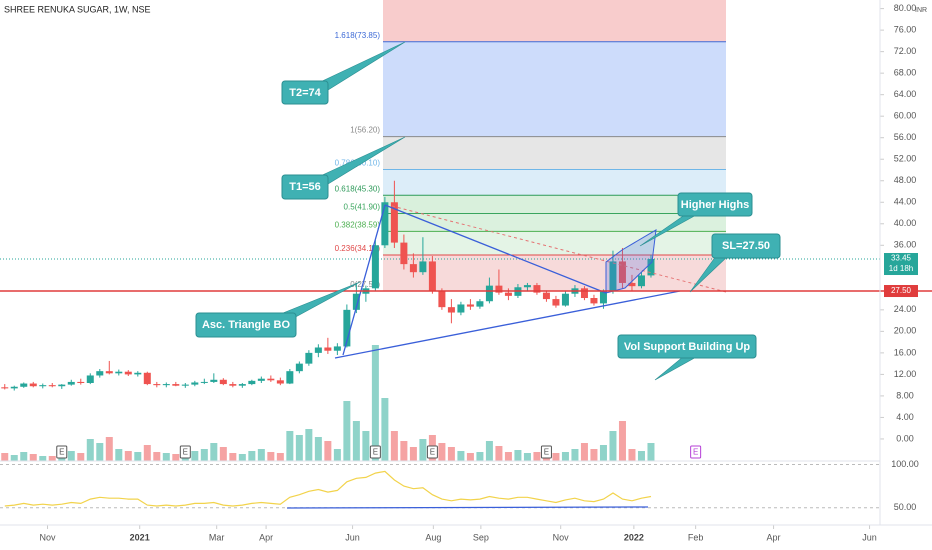 This screenshot has width=932, height=550. Describe the element at coordinates (905, 223) in the screenshot. I see `y-tick-label: 40.00` at that location.